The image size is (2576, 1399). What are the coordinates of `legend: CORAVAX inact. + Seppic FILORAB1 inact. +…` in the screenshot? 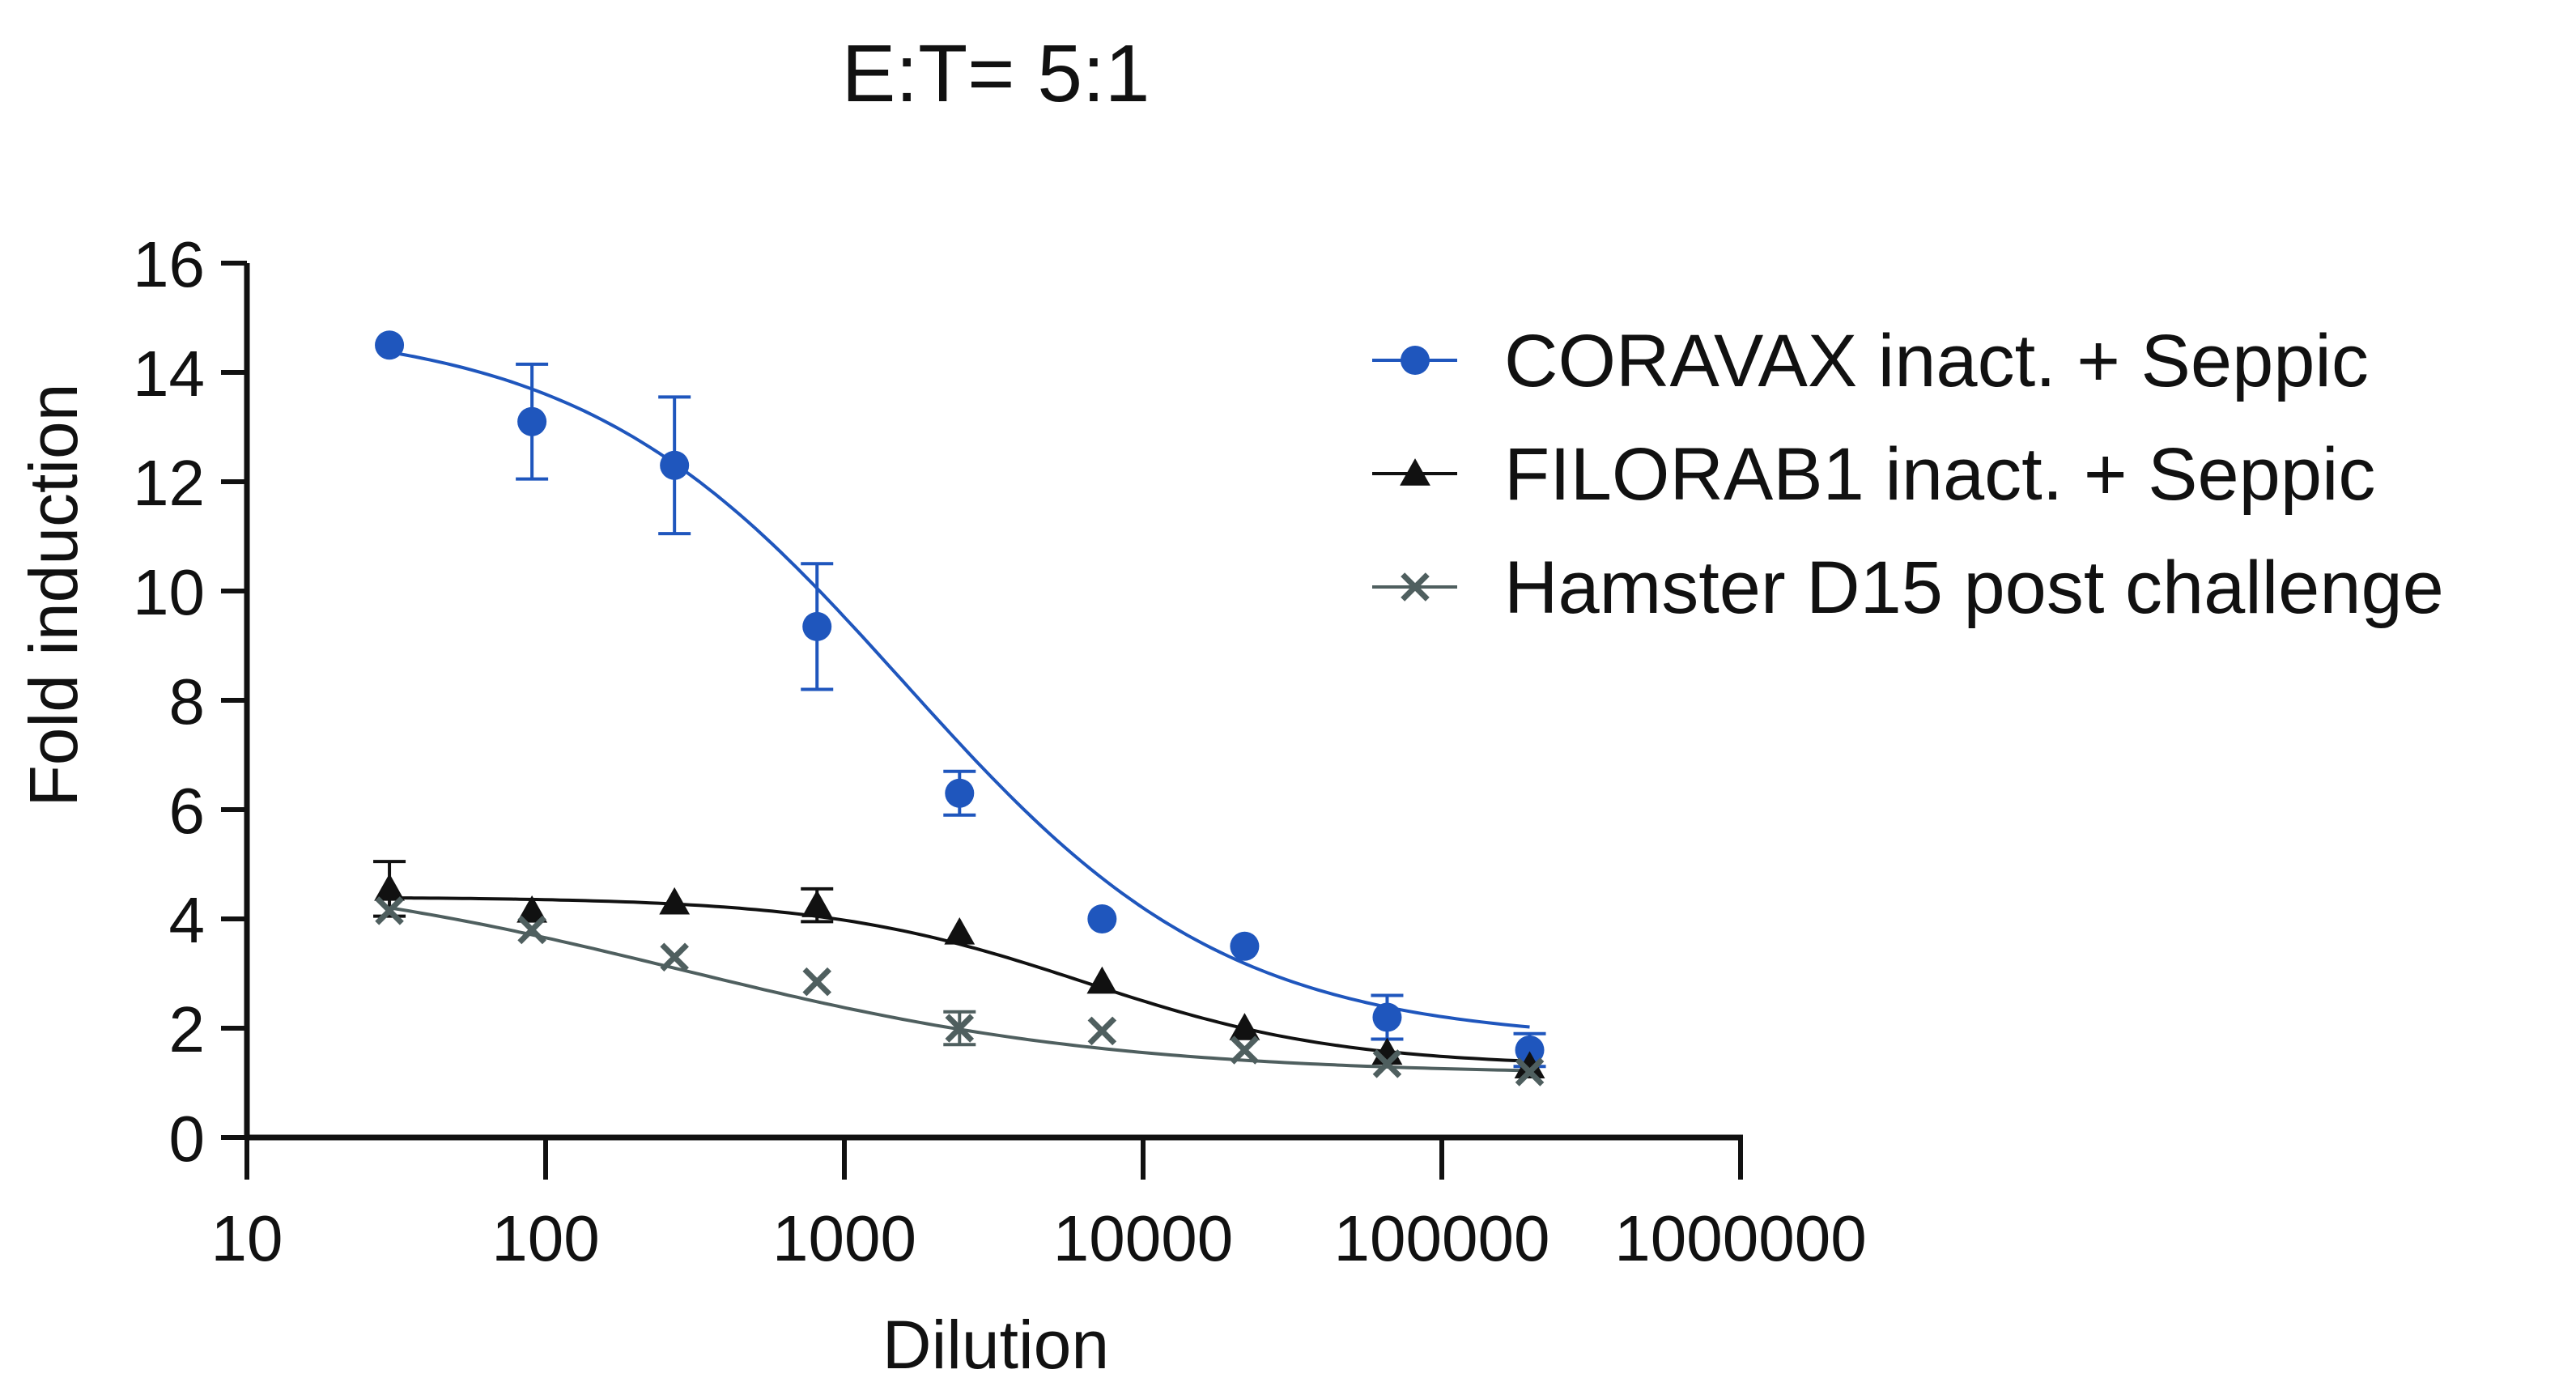 It's located at (1908, 475).